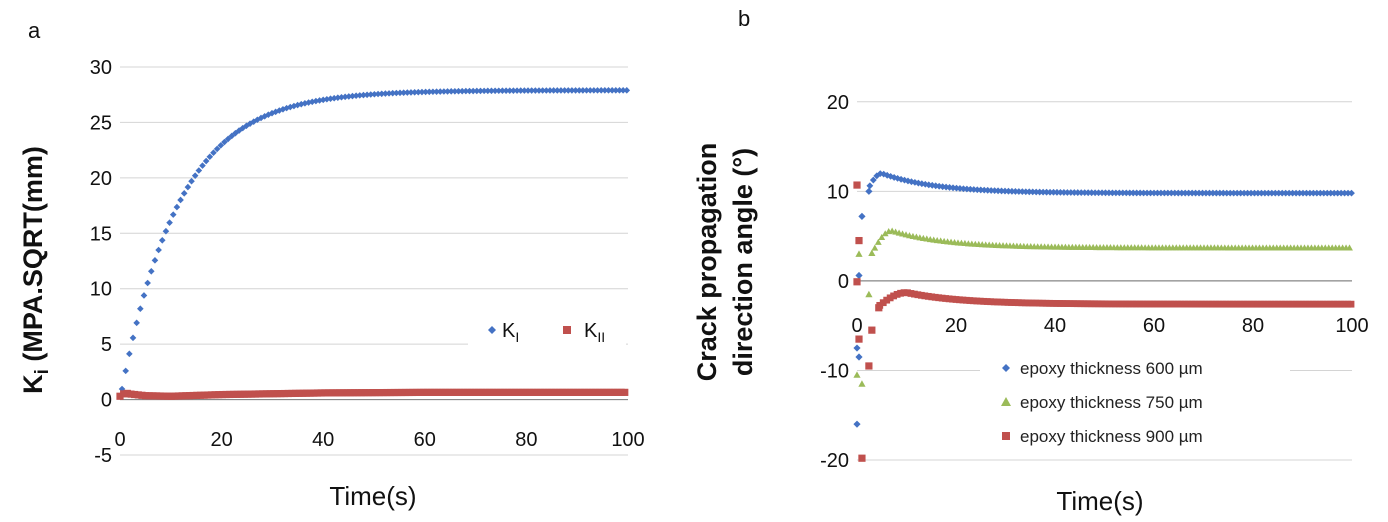 The image size is (1388, 522). Describe the element at coordinates (34, 30) in the screenshot. I see `panel-label-a: a` at that location.